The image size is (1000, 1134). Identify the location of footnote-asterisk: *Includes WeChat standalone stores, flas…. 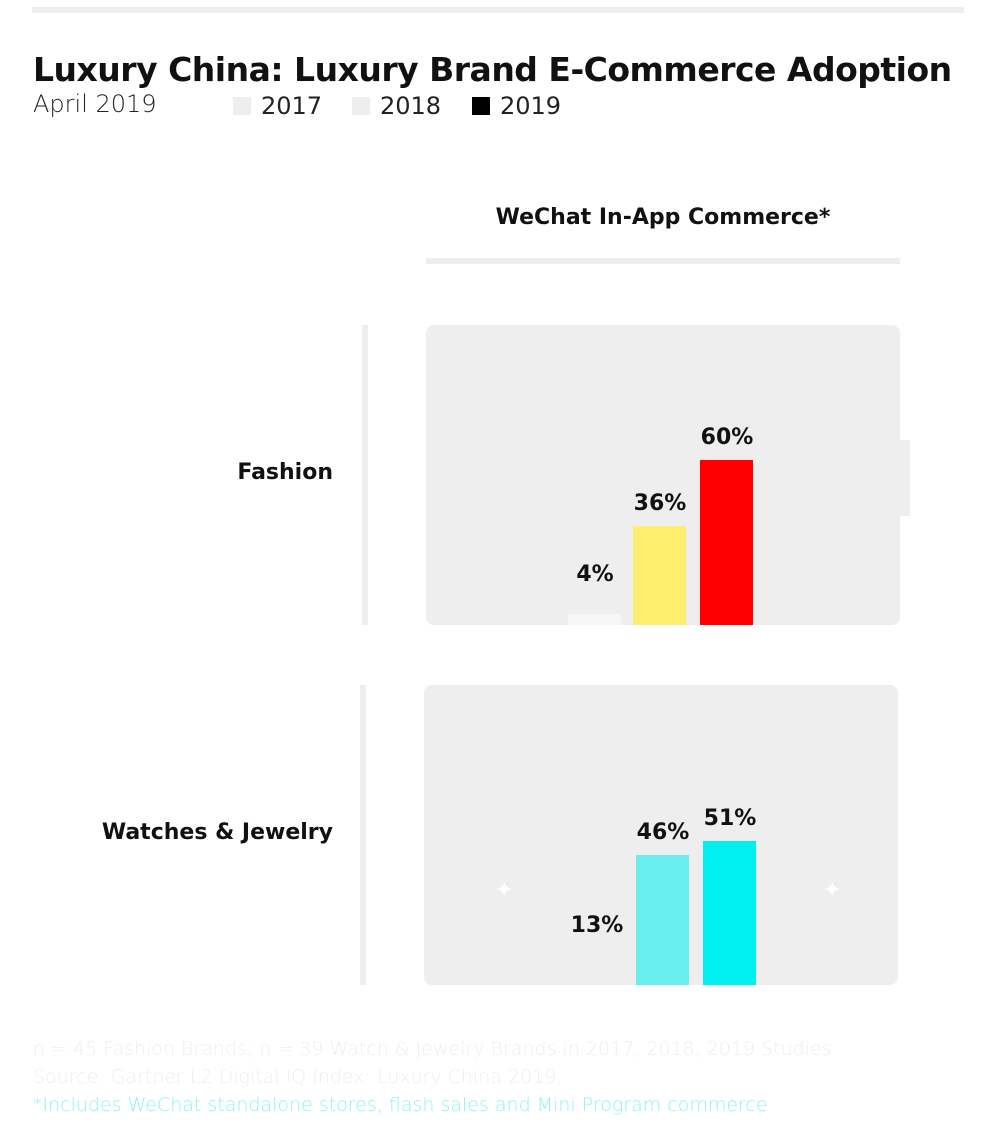
(400, 1105).